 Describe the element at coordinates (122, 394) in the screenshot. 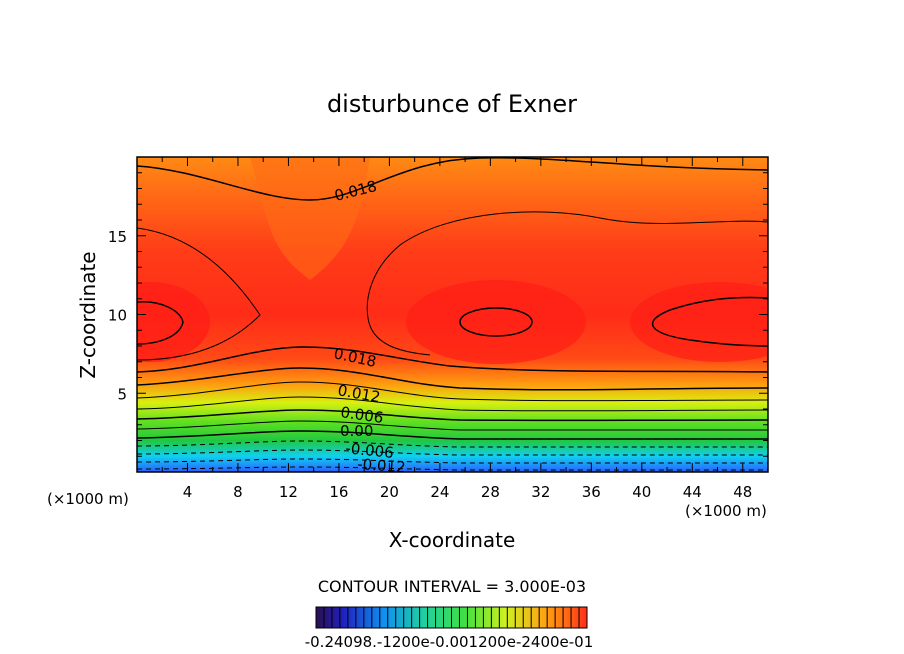

I see `y-tick-label: 5` at that location.